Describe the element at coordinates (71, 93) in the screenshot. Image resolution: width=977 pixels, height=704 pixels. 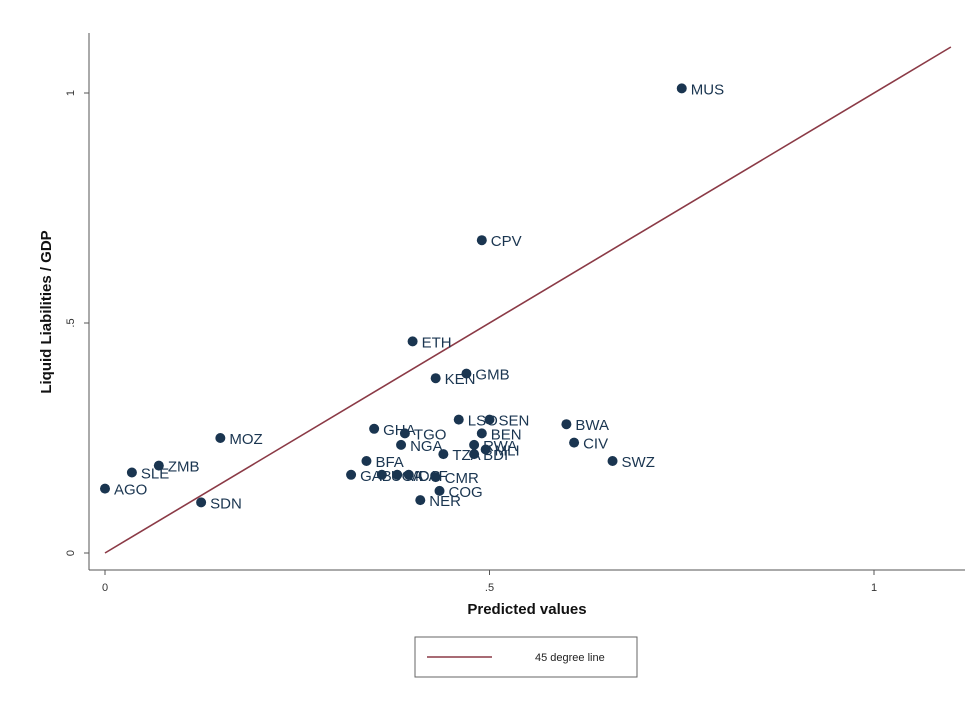
I see `y-tick-label: 1` at that location.